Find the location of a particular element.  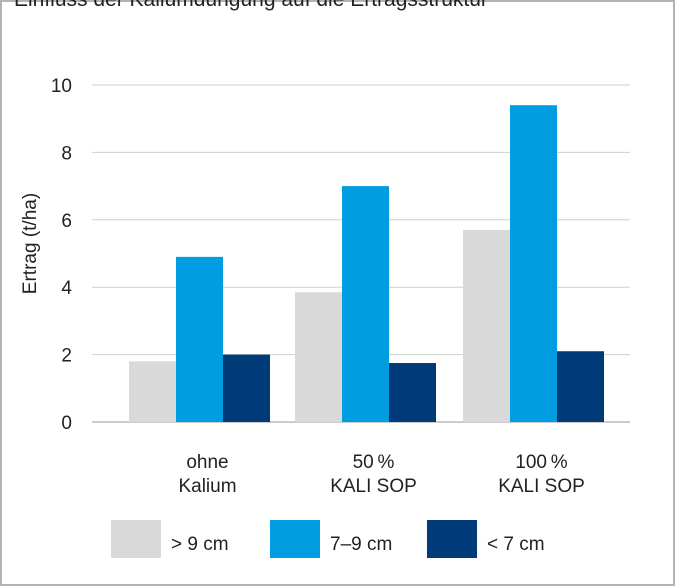

y-tick-labels: 0 2 4 6 8 10 is located at coordinates (62, 255).